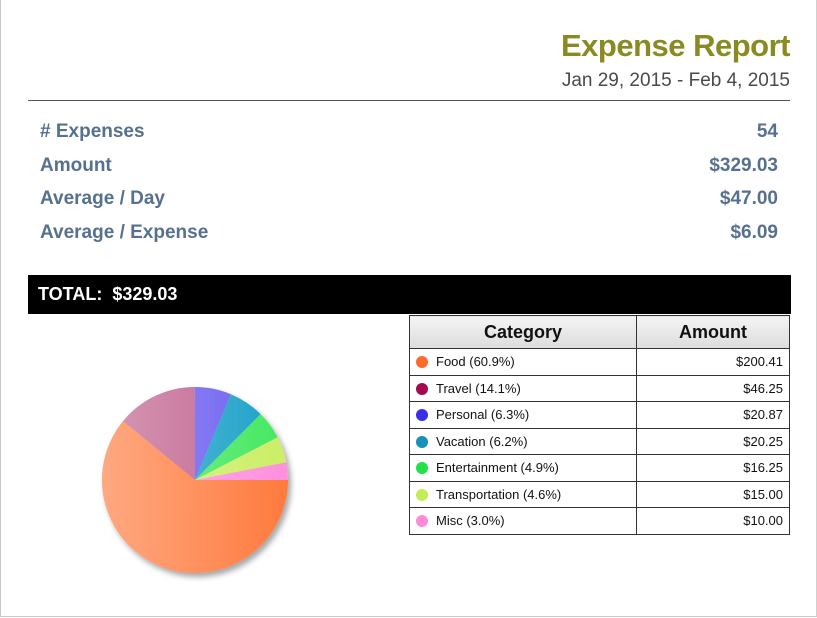 The width and height of the screenshot is (817, 618). I want to click on stat-value: $329.03, so click(743, 165).